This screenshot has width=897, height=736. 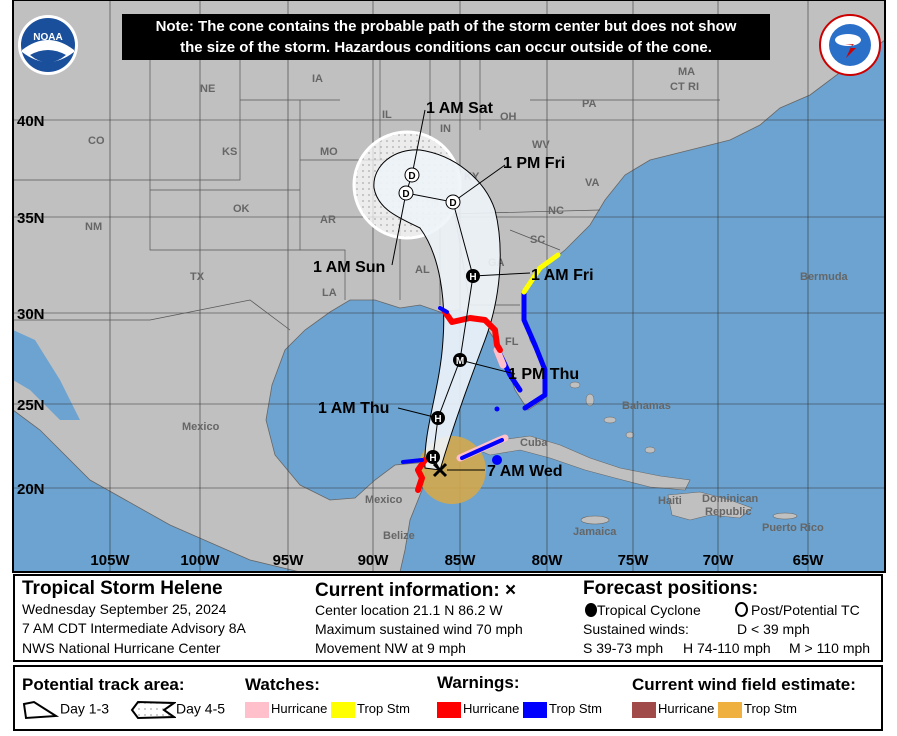 What do you see at coordinates (534, 163) in the screenshot?
I see `label-1pm-fri: 1 PM Fri` at bounding box center [534, 163].